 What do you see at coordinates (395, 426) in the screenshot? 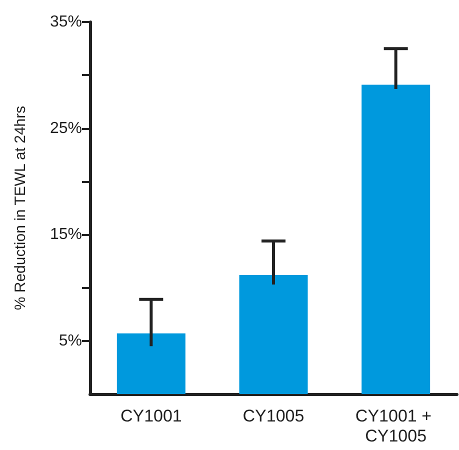
I see `x-tick-label: CY1001 + CY1005` at bounding box center [395, 426].